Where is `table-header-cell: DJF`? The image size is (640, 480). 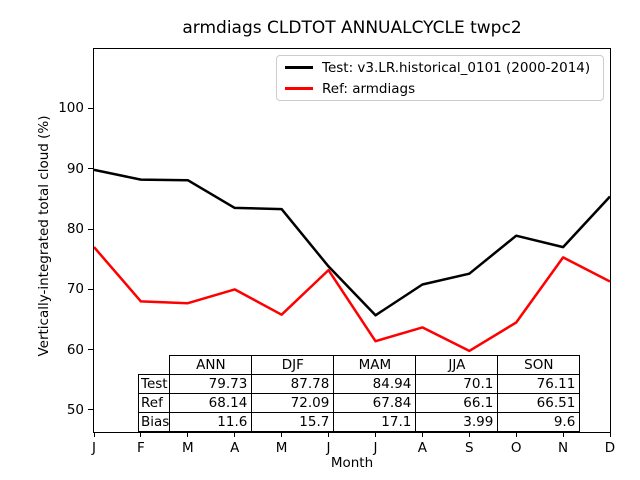 table-header-cell: DJF is located at coordinates (293, 365).